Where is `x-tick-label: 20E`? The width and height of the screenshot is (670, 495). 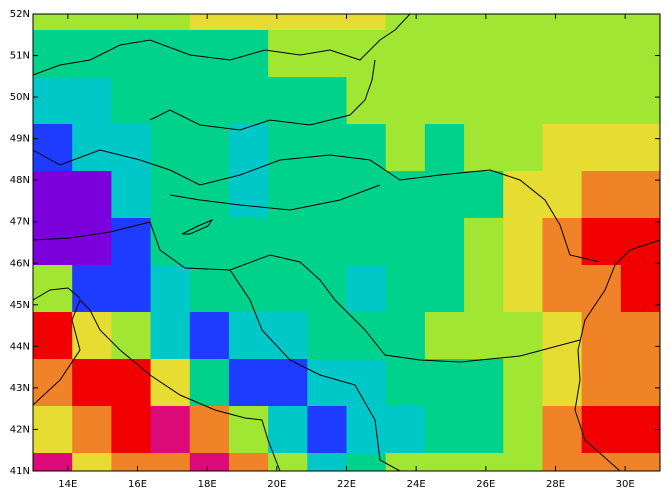 x-tick-label: 20E is located at coordinates (276, 484).